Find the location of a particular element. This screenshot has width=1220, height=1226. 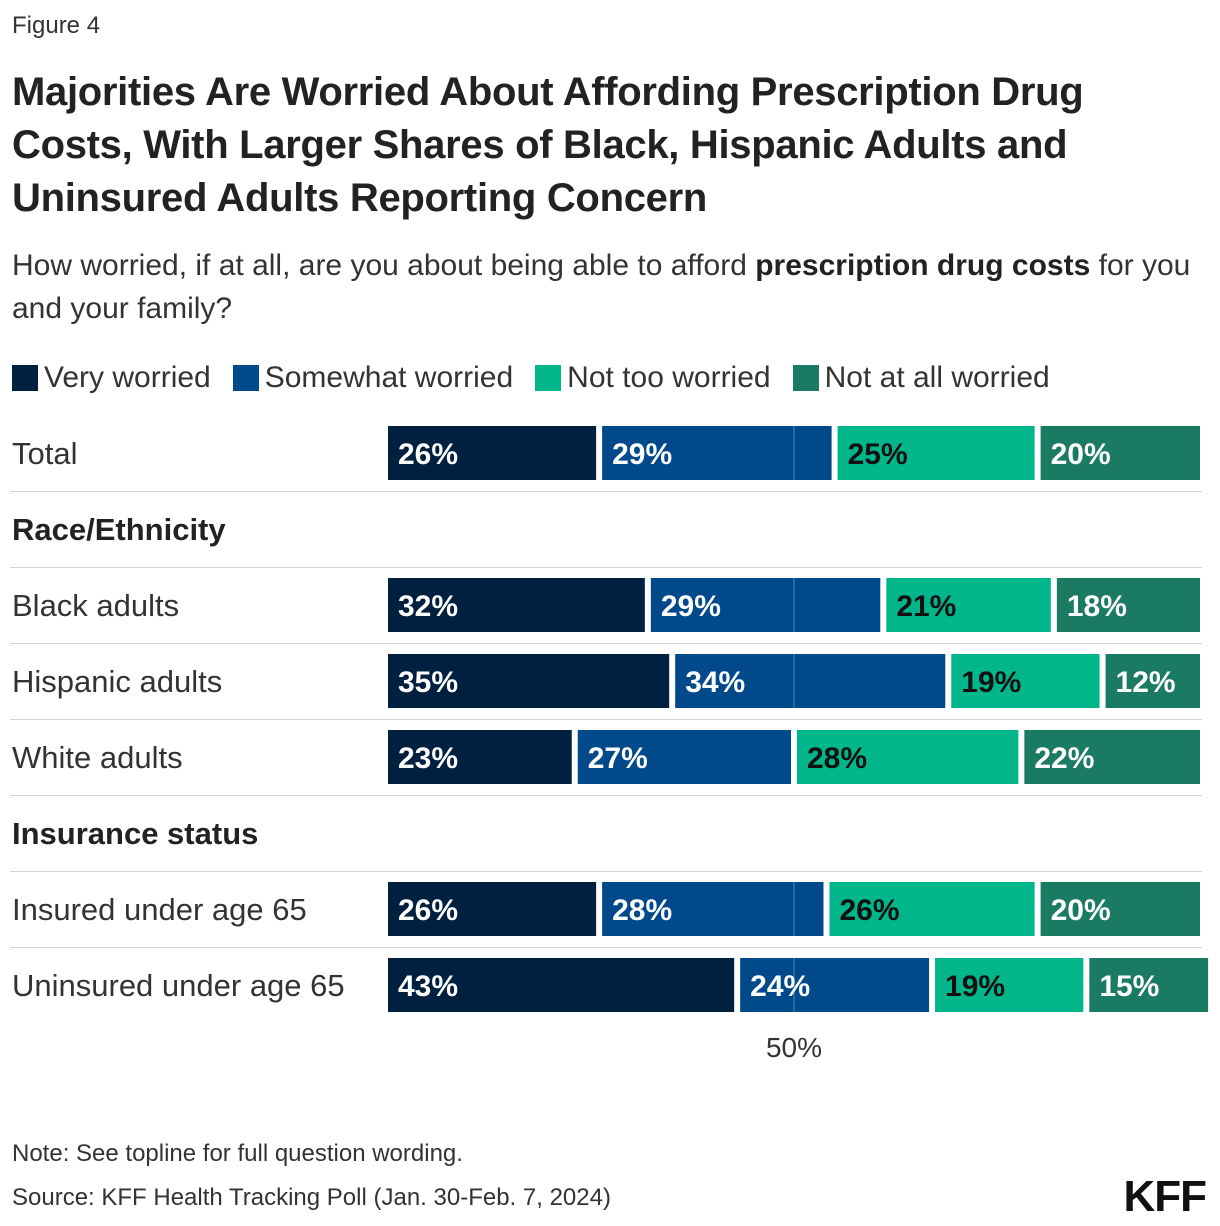

row-label-insured-under-65: Insured under age 65 is located at coordinates (159, 909).